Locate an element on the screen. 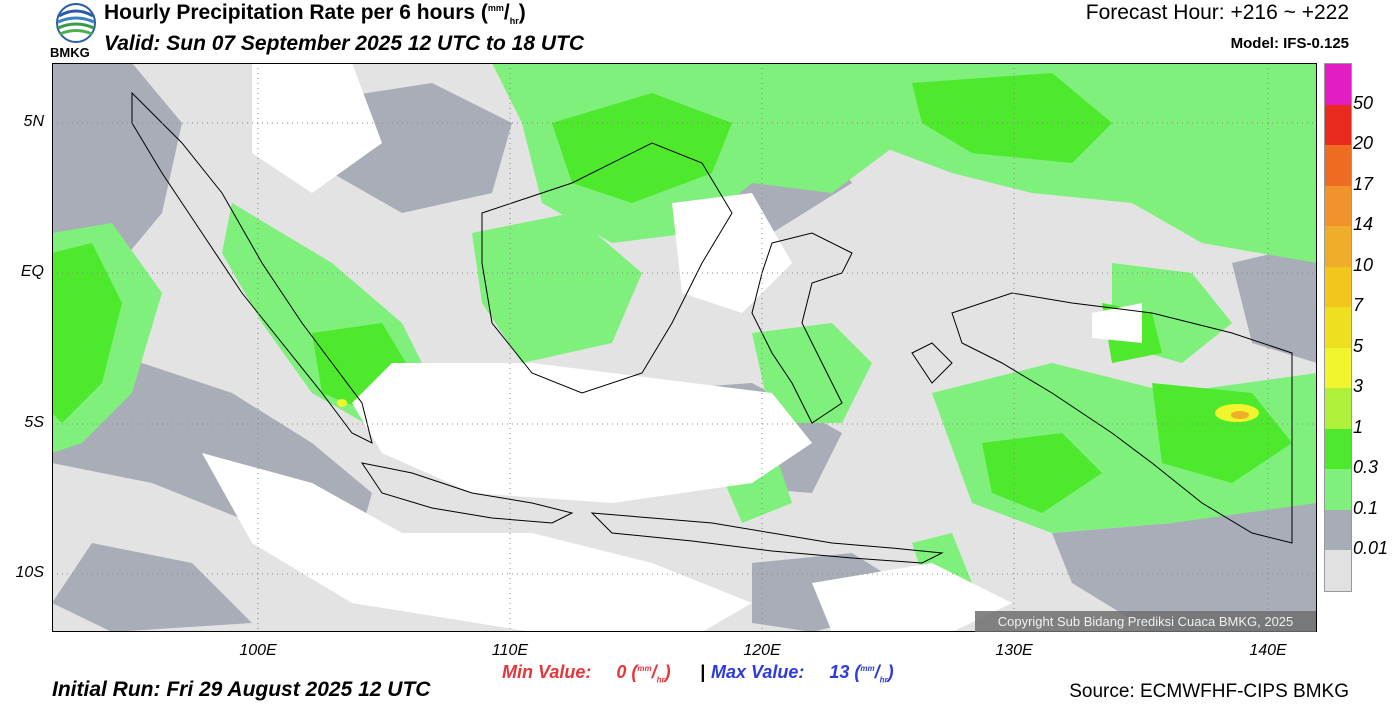 This screenshot has height=709, width=1400. colorbar-label: 5 is located at coordinates (1358, 345).